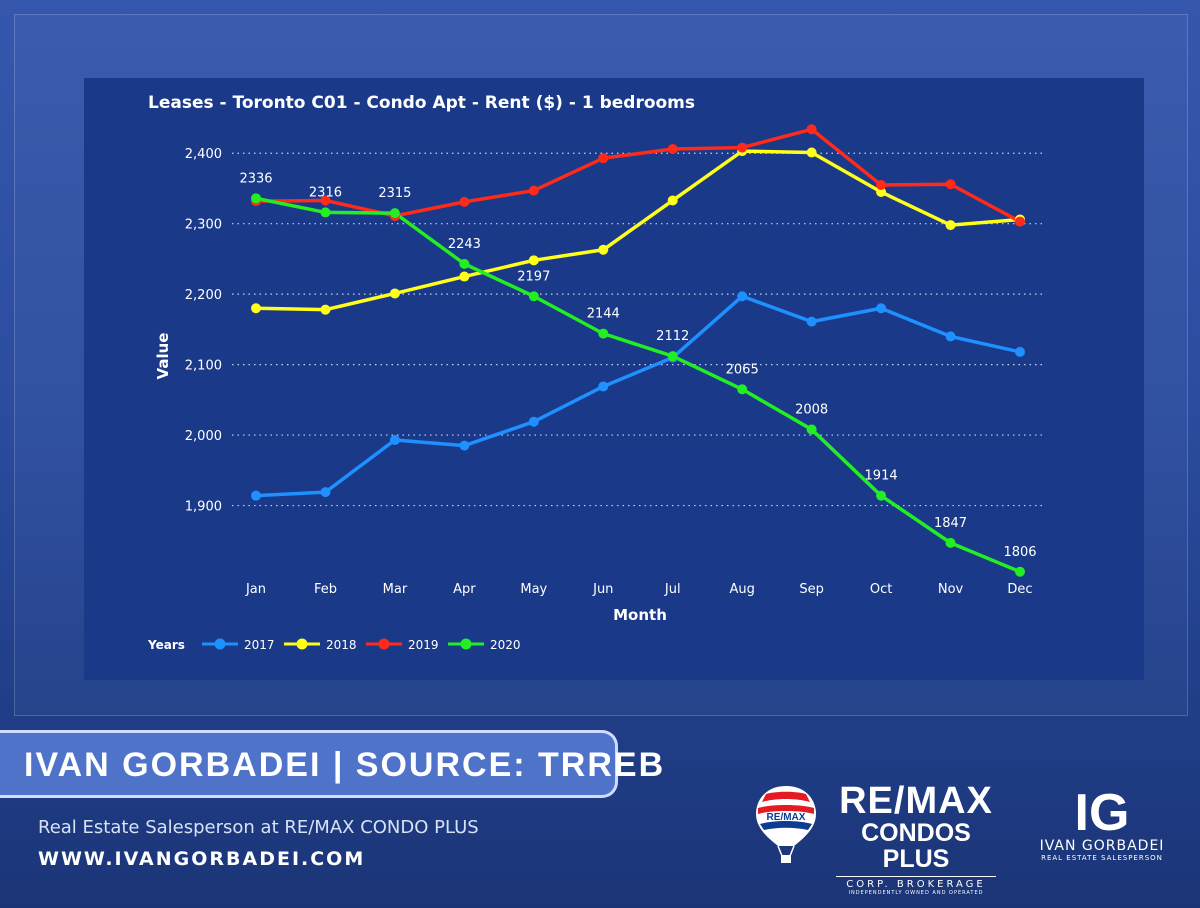 This screenshot has width=1200, height=908. I want to click on series-line-2019, so click(638, 175).